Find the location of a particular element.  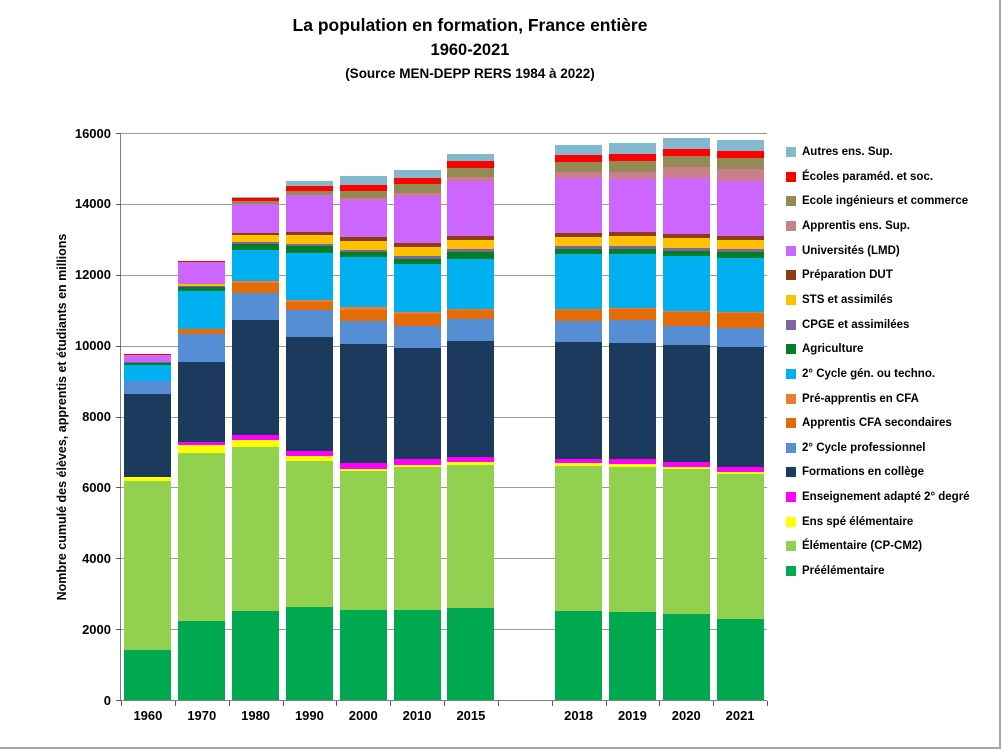

x-axis-label: 1990 is located at coordinates (309, 715).